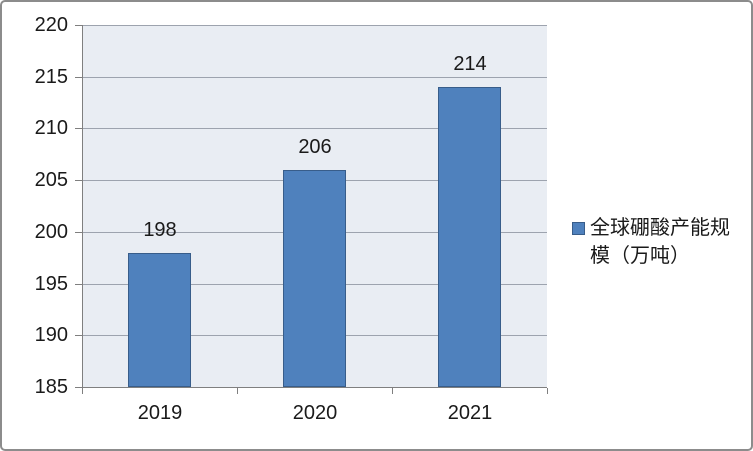  Describe the element at coordinates (660, 228) in the screenshot. I see `legend-label-line1: 全球硼酸产能规` at that location.